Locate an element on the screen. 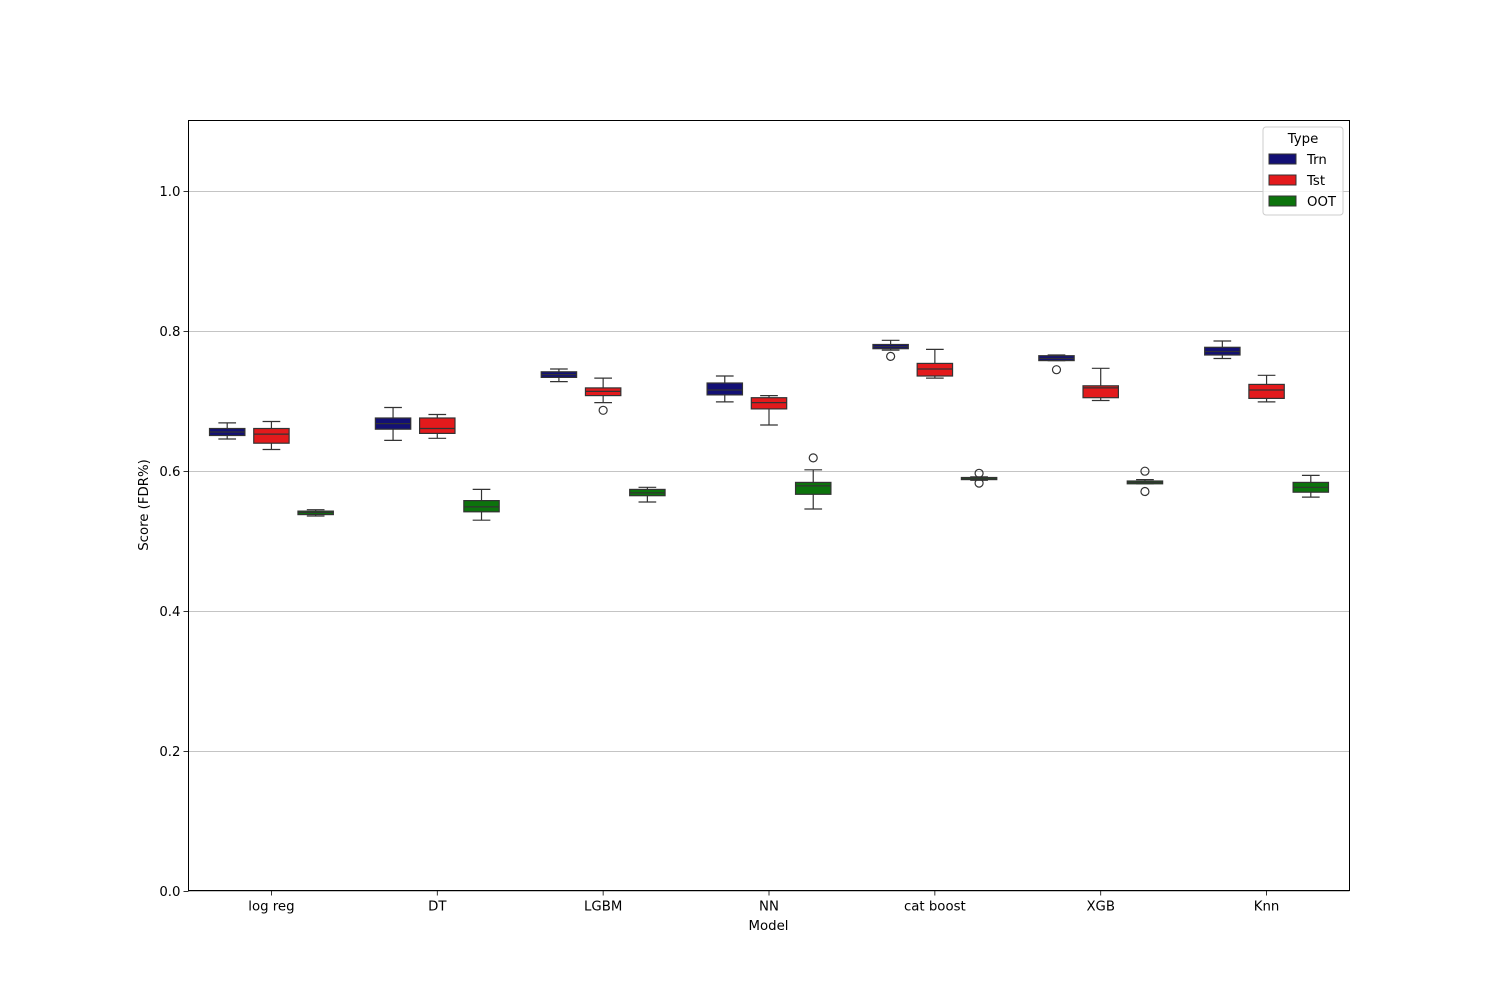  y-axis: 0.0 0.2 0.4 0.6 0.8 1.0 is located at coordinates (174, 542).